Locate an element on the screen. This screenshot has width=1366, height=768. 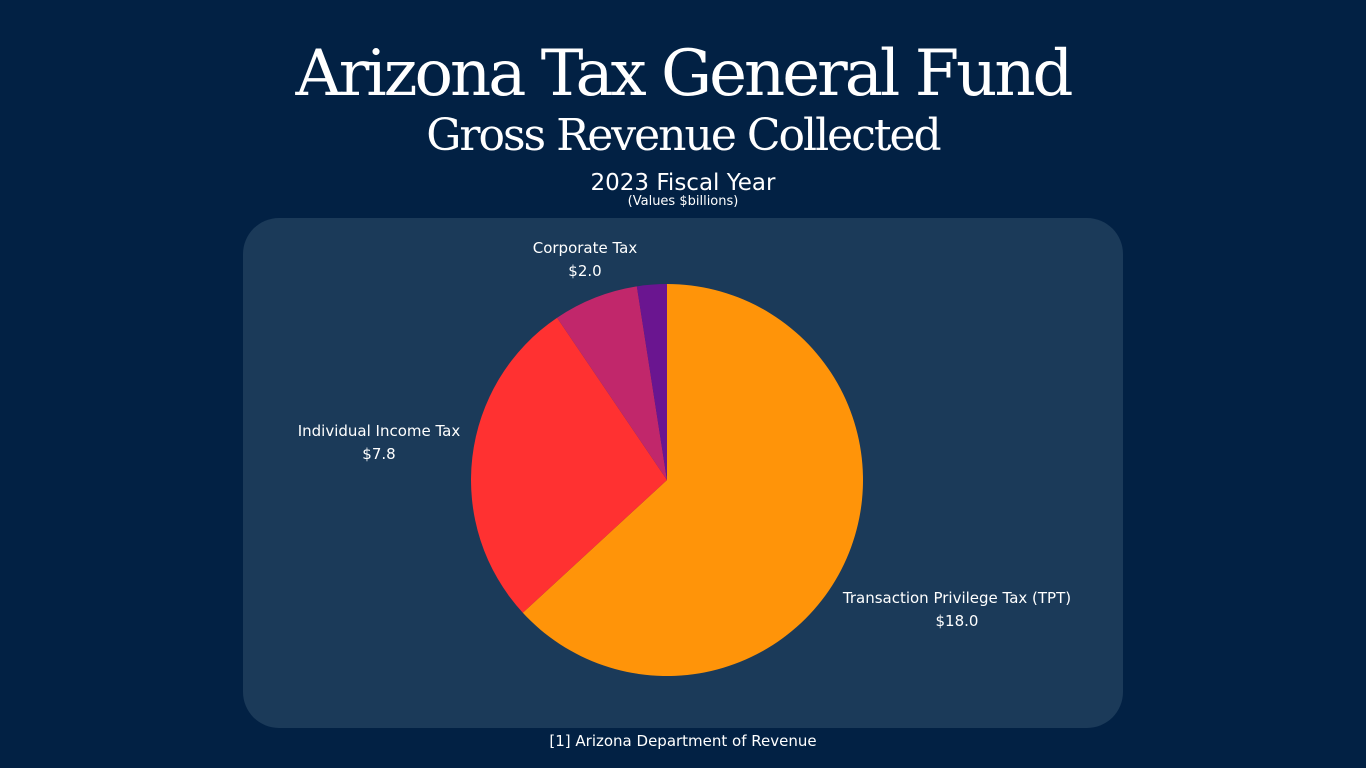
fiscal-year-label: 2023 Fiscal Year is located at coordinates (683, 183).